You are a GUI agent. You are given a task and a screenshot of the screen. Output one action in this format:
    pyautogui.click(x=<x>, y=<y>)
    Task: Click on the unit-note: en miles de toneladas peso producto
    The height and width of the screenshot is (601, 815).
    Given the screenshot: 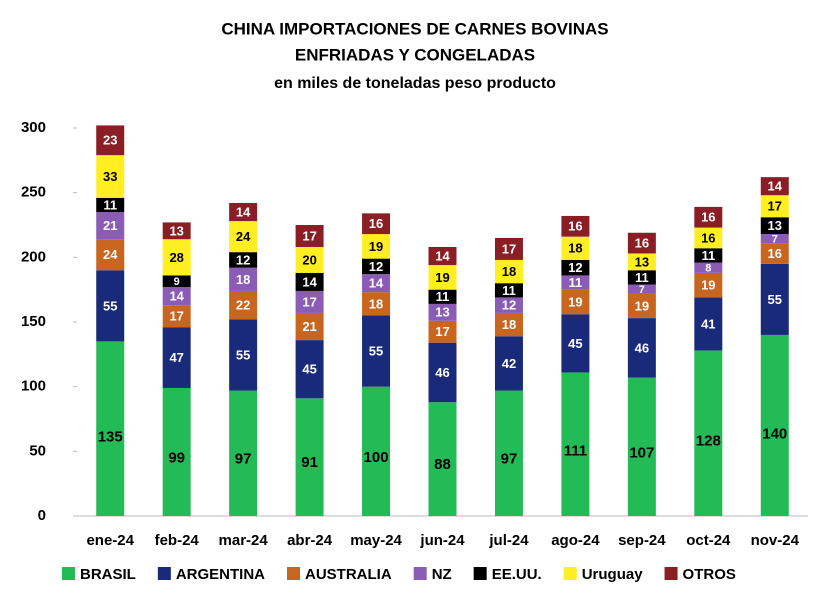 What is the action you would take?
    pyautogui.click(x=415, y=83)
    